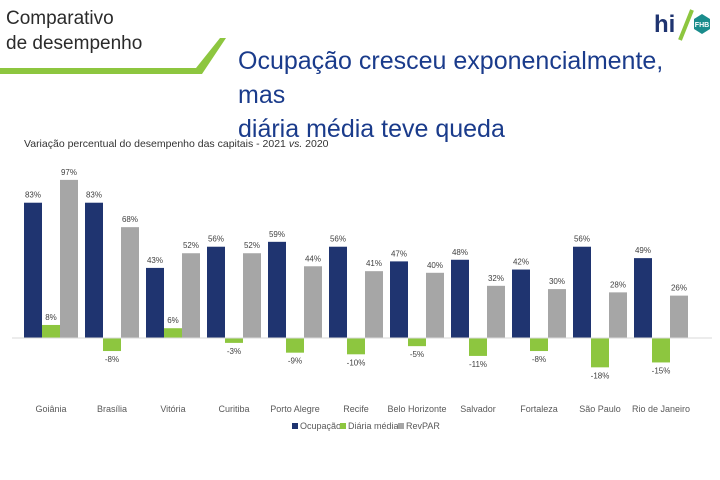  Describe the element at coordinates (539, 359) in the screenshot. I see `data-label-diaria-media-8: -8%` at that location.